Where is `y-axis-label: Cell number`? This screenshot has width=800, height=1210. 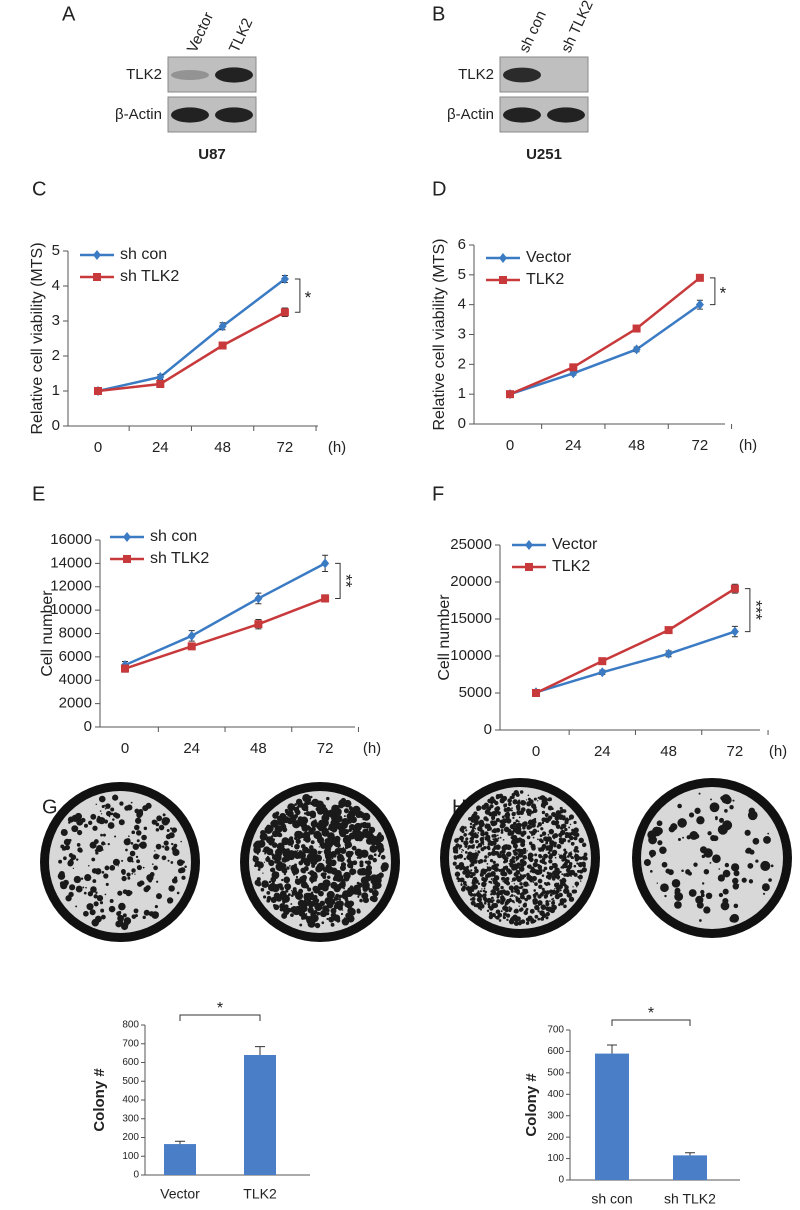 y-axis-label: Cell number is located at coordinates (444, 637).